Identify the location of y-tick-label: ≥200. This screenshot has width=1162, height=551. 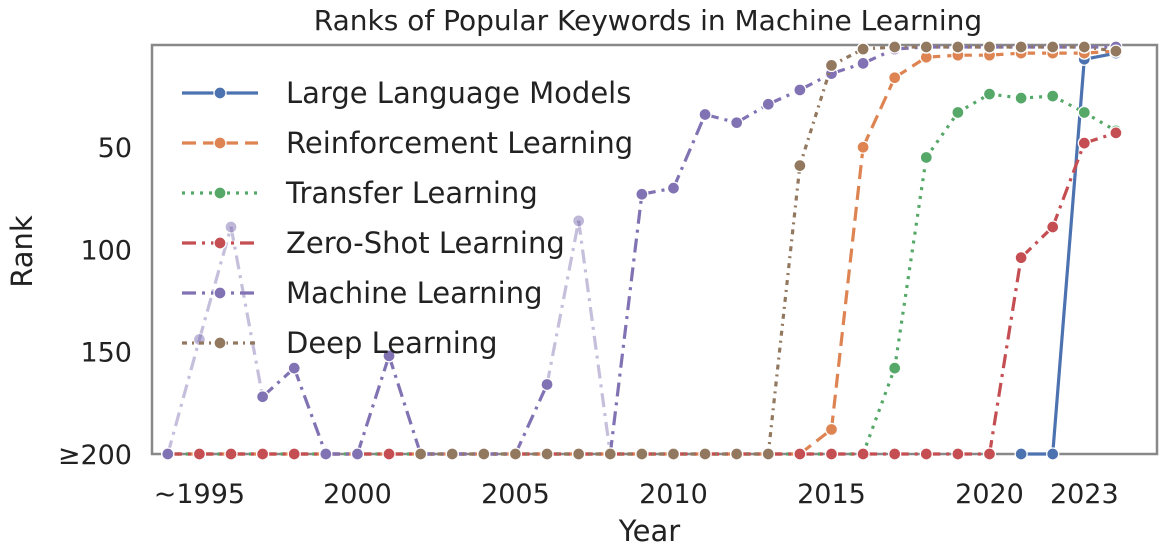
(95, 455).